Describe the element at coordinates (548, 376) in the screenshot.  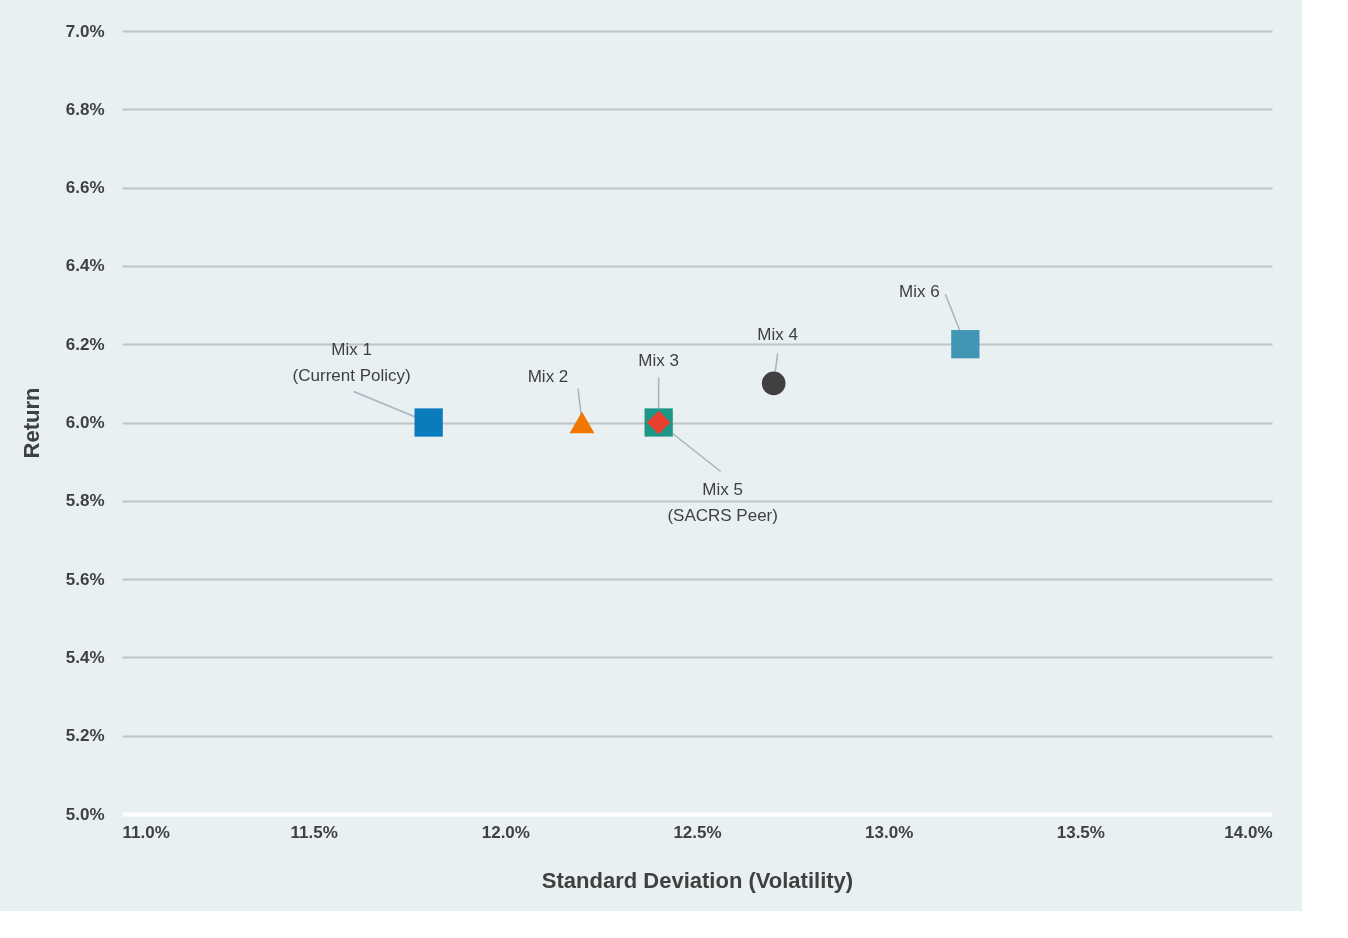
I see `series-label: Mix 2` at that location.